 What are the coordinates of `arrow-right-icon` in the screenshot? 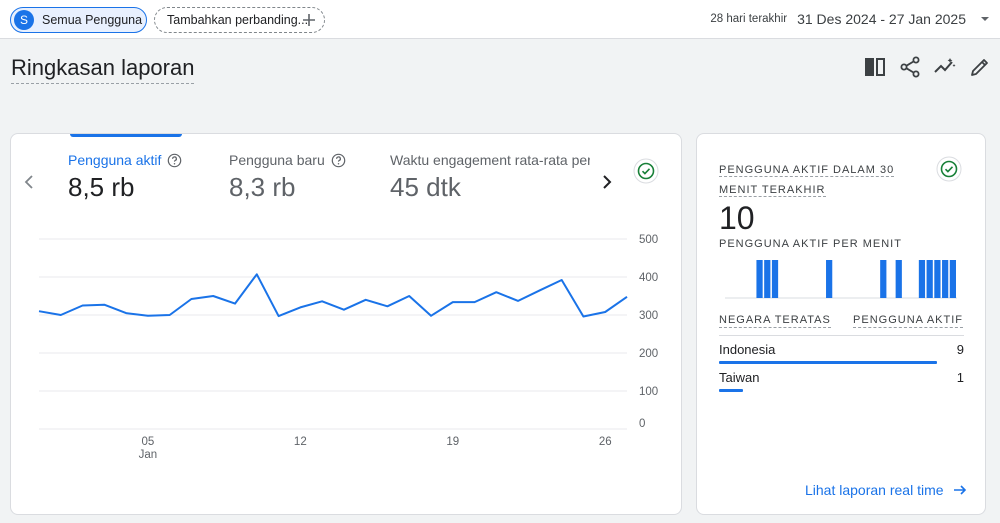 It's located at (959, 490).